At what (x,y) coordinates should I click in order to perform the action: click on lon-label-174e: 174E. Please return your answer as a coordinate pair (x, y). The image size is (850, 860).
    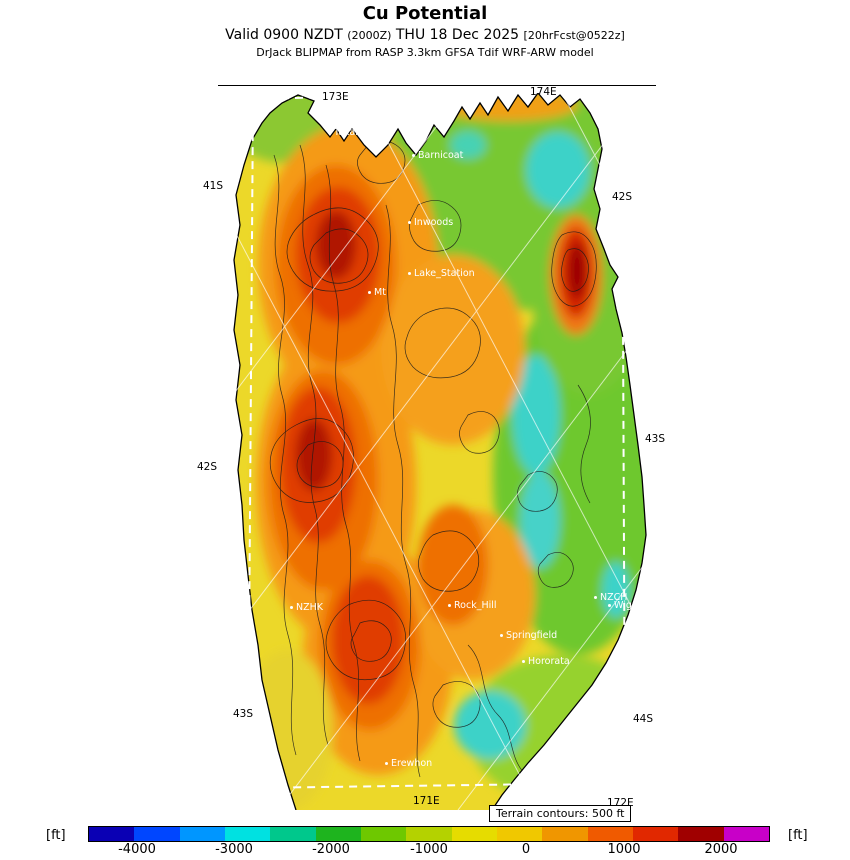
    Looking at the image, I should click on (543, 92).